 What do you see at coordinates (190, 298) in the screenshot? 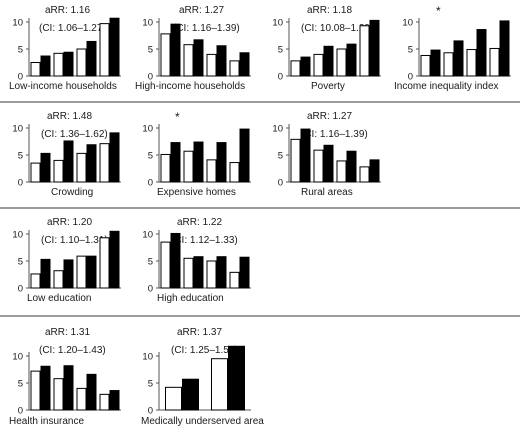
I see `panel-title: High education` at bounding box center [190, 298].